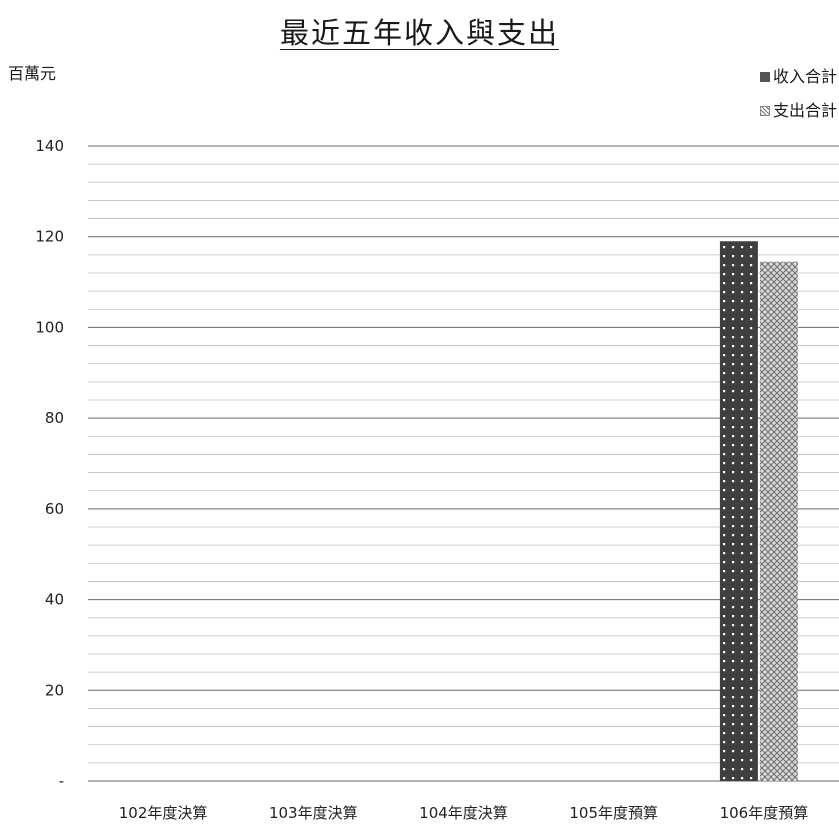 The height and width of the screenshot is (827, 839). I want to click on y-axis-ticks: - 20 40 60 80 100 120 140, so click(49, 463).